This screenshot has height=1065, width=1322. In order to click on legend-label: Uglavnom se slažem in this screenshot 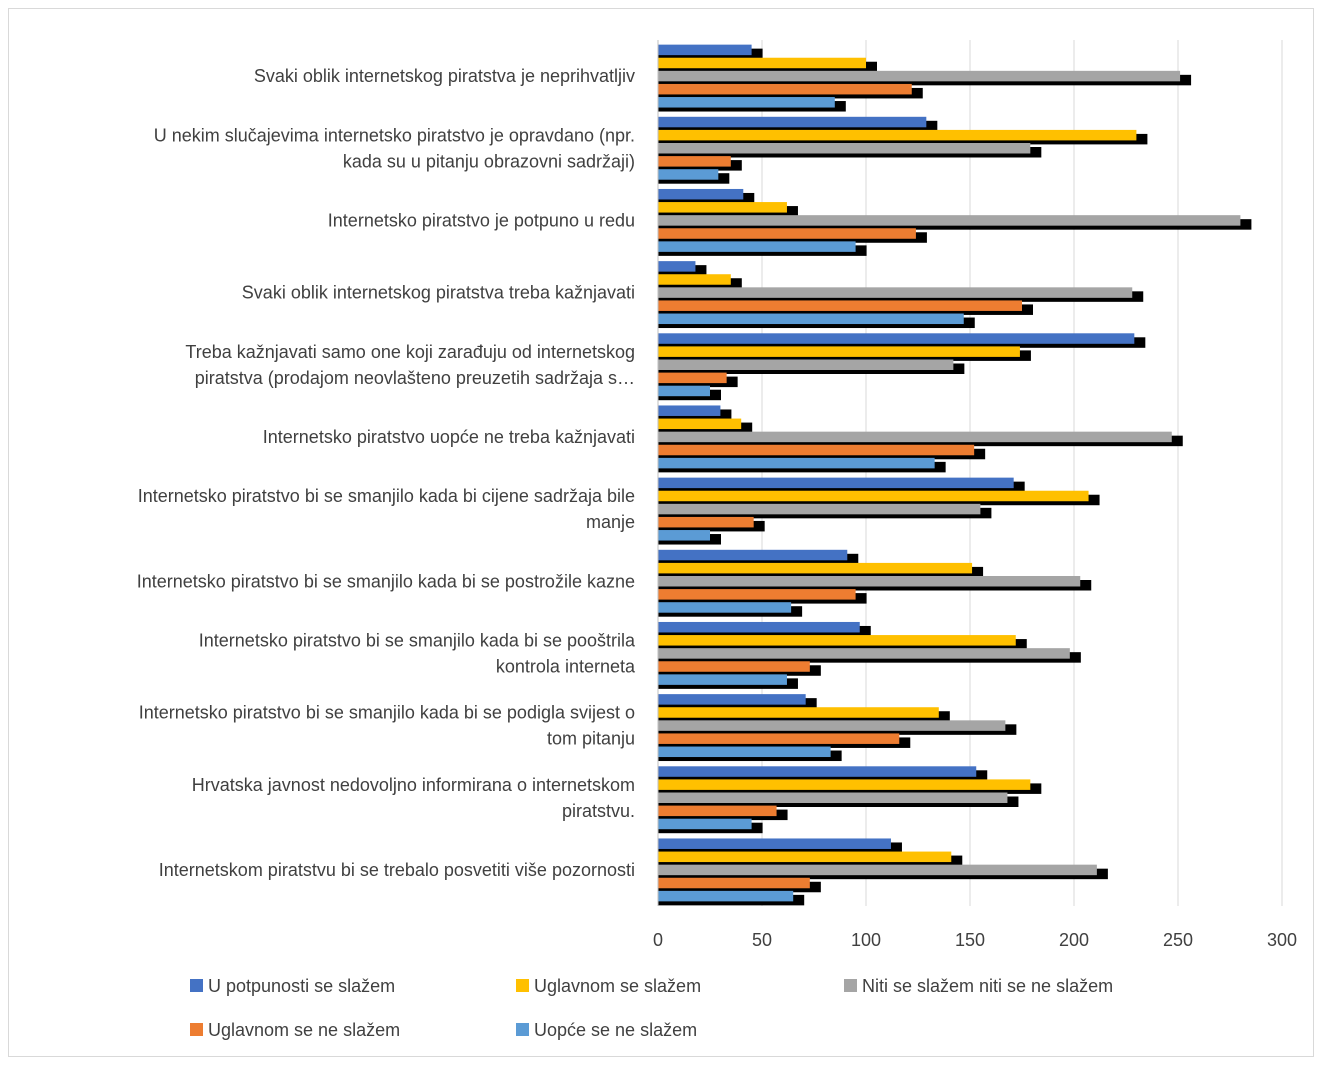, I will do `click(617, 986)`.